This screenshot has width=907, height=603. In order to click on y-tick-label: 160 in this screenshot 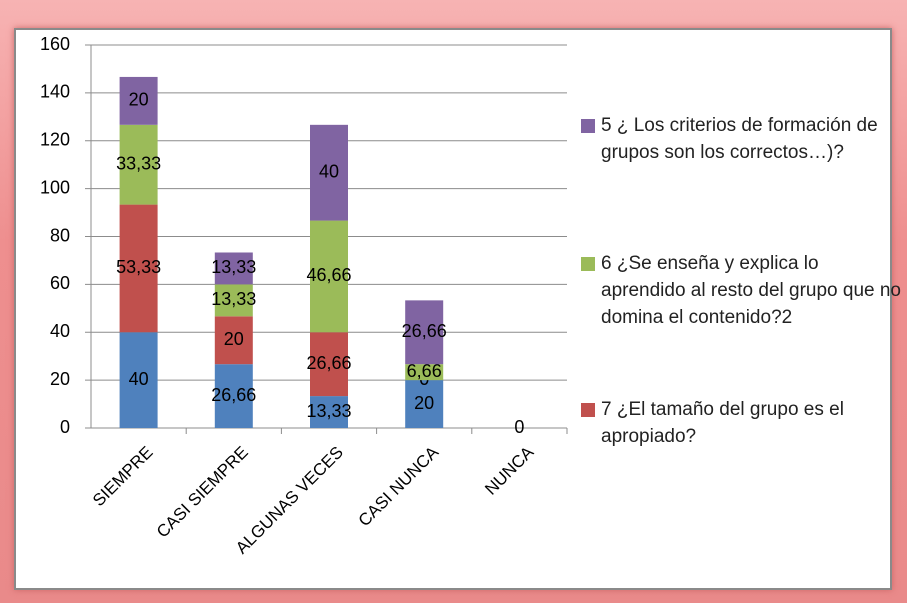, I will do `click(55, 44)`.